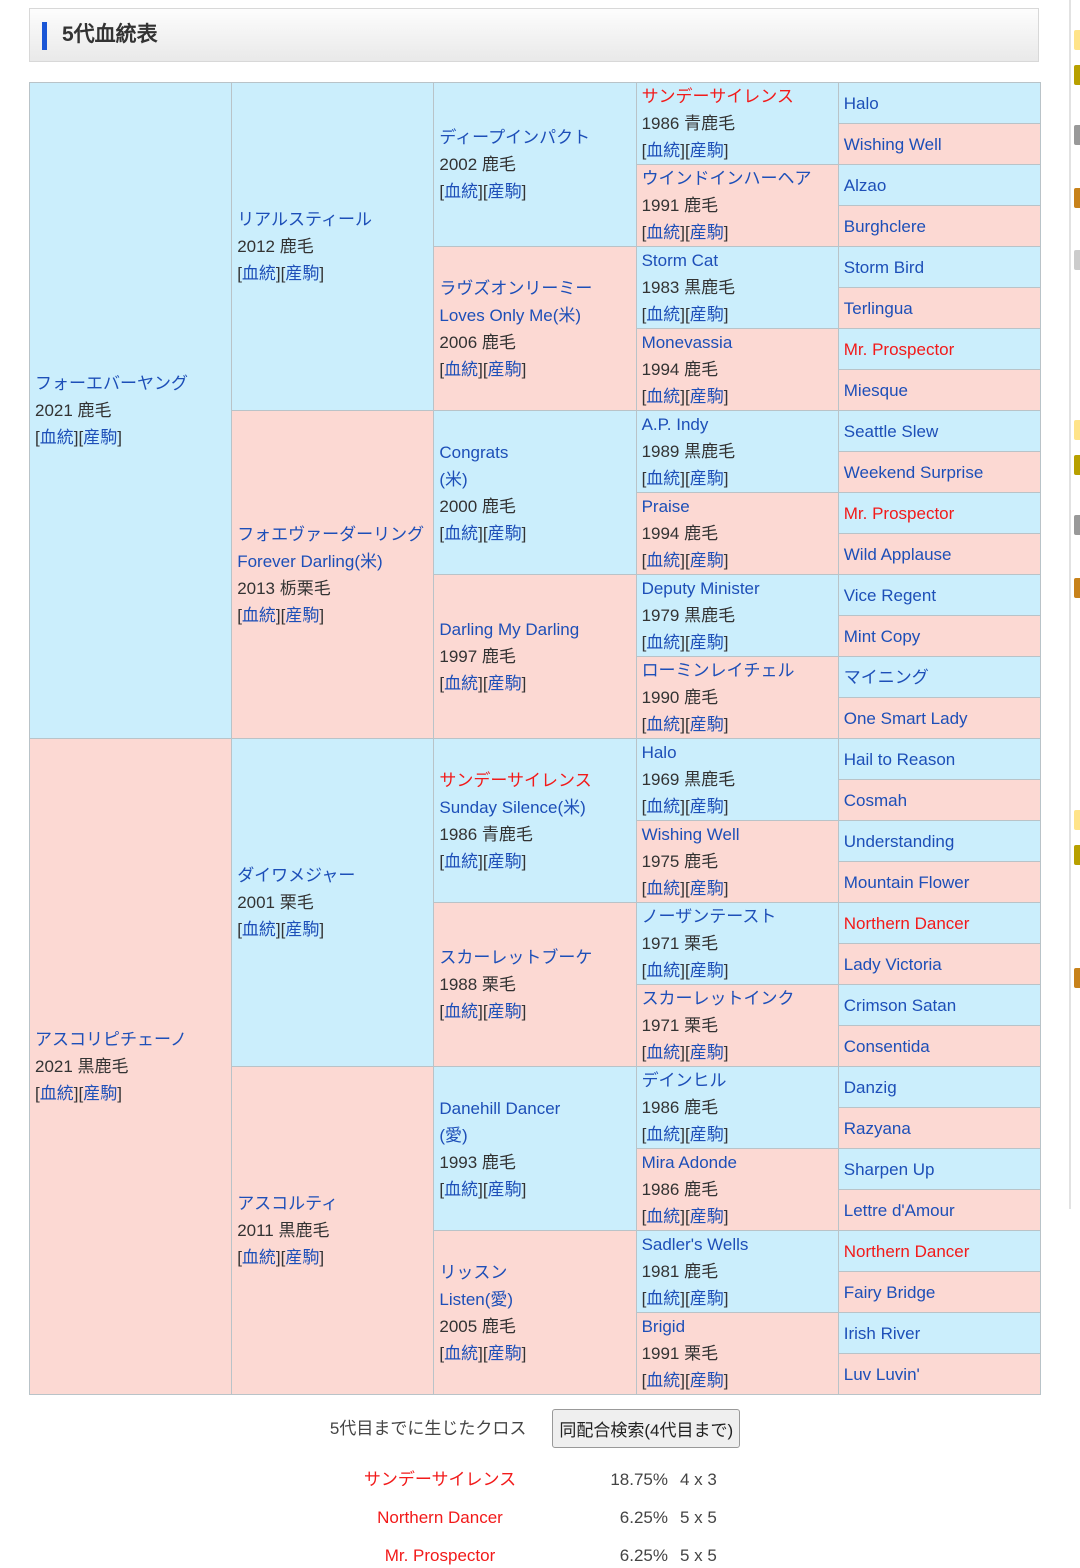 This screenshot has width=1080, height=1568. What do you see at coordinates (905, 718) in the screenshot?
I see `horse-name-link: One Smart Lady` at bounding box center [905, 718].